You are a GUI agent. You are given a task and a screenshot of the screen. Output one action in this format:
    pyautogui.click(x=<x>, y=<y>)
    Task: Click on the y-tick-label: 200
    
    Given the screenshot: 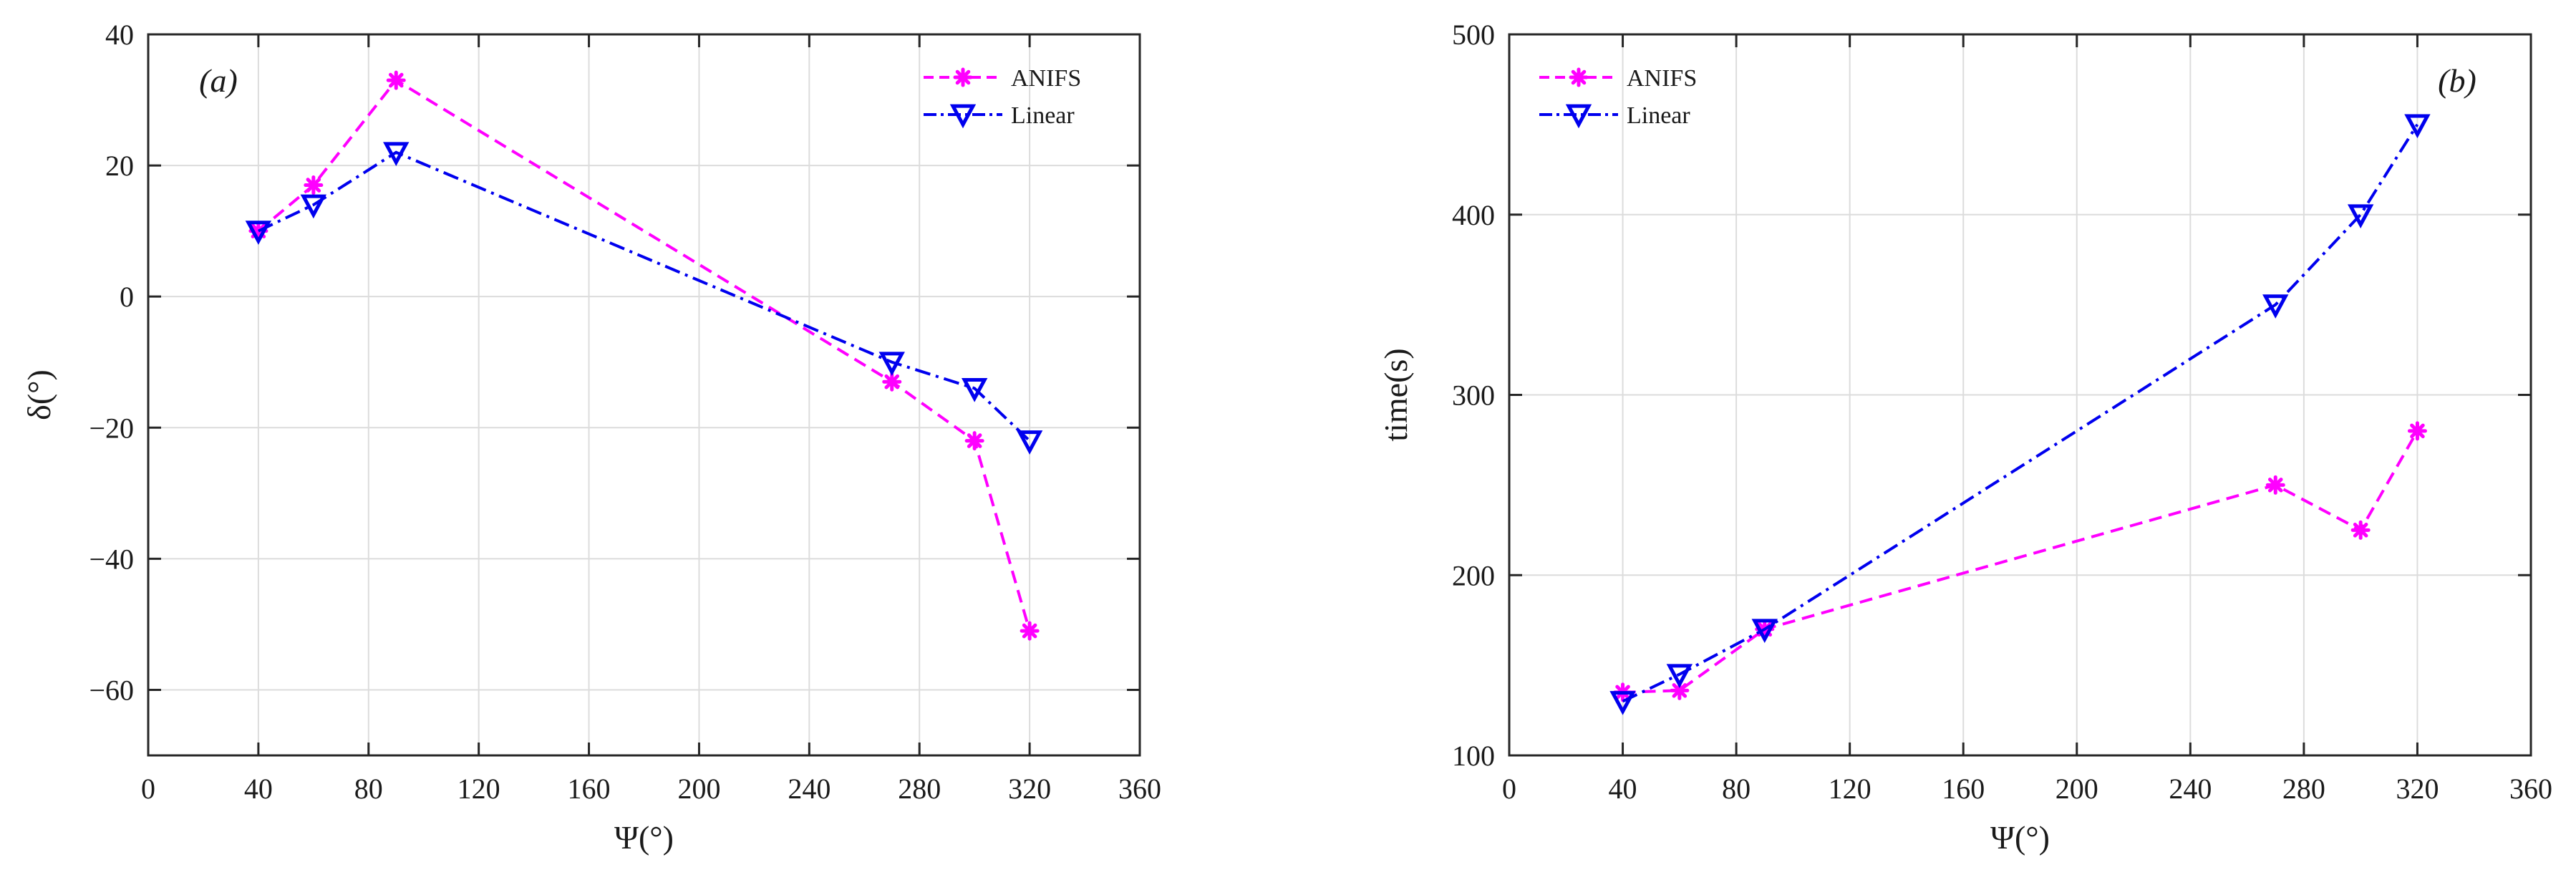 What is the action you would take?
    pyautogui.click(x=1474, y=575)
    